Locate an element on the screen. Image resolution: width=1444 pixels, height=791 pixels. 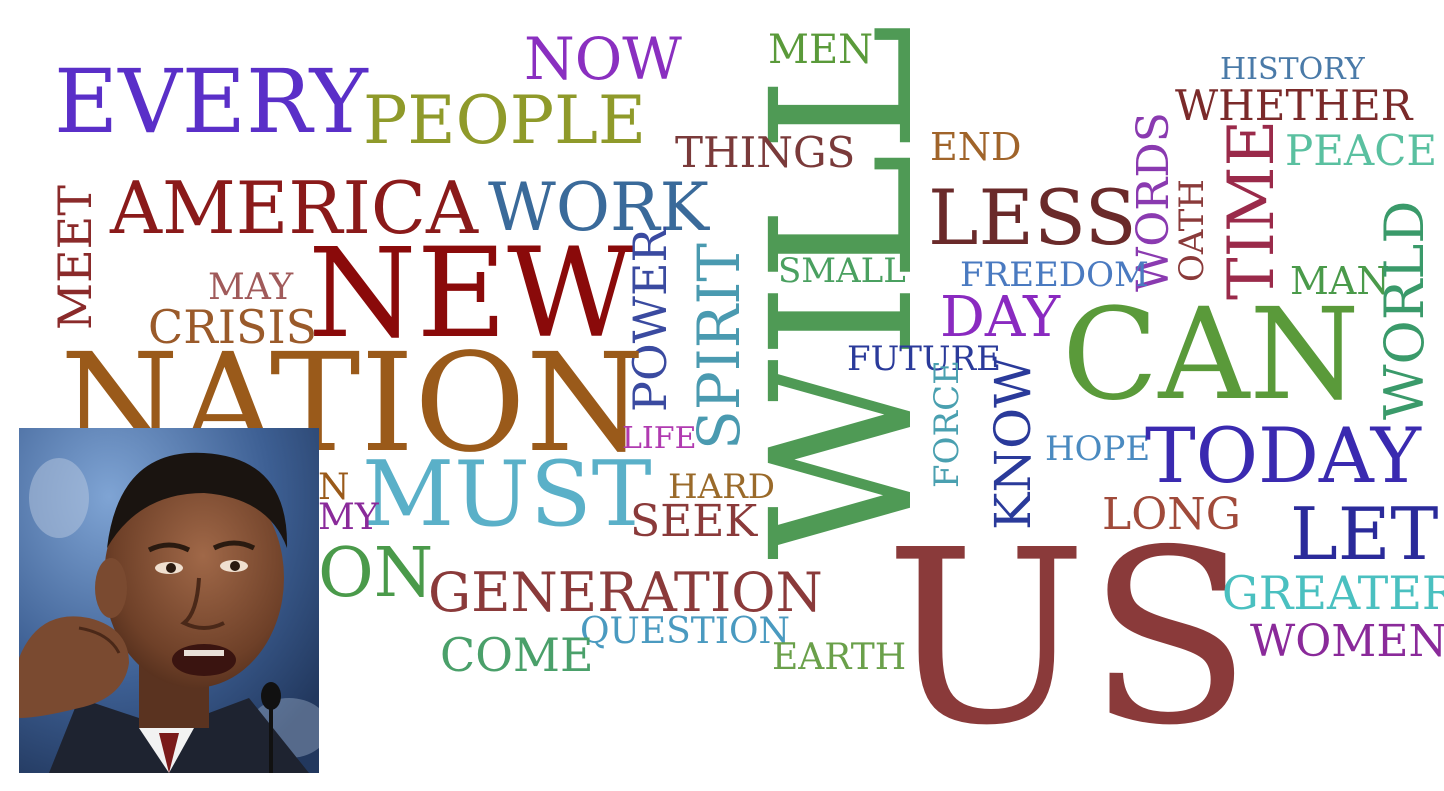
word-question: QUESTION is located at coordinates (685, 631).